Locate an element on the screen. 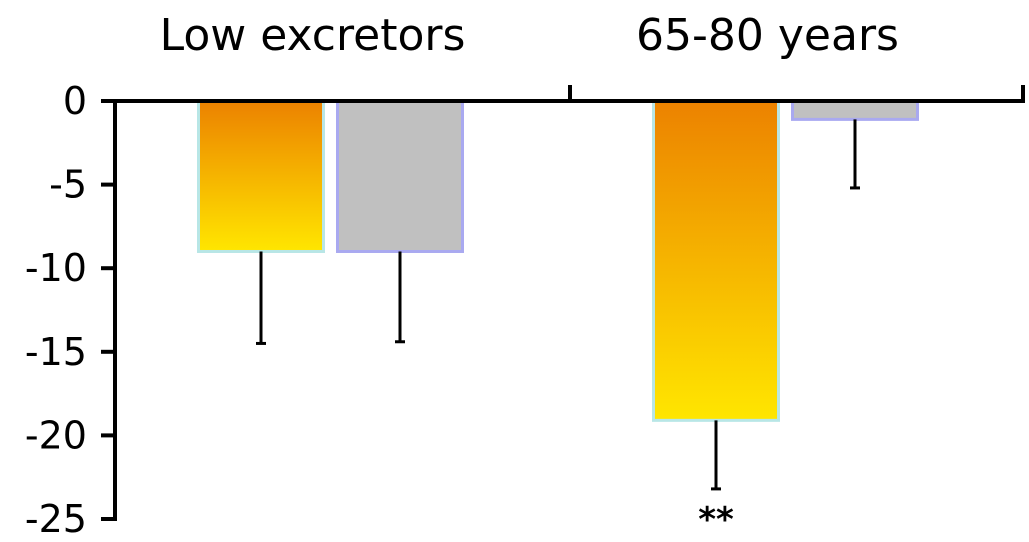  category-label: 65-80 years is located at coordinates (767, 35).